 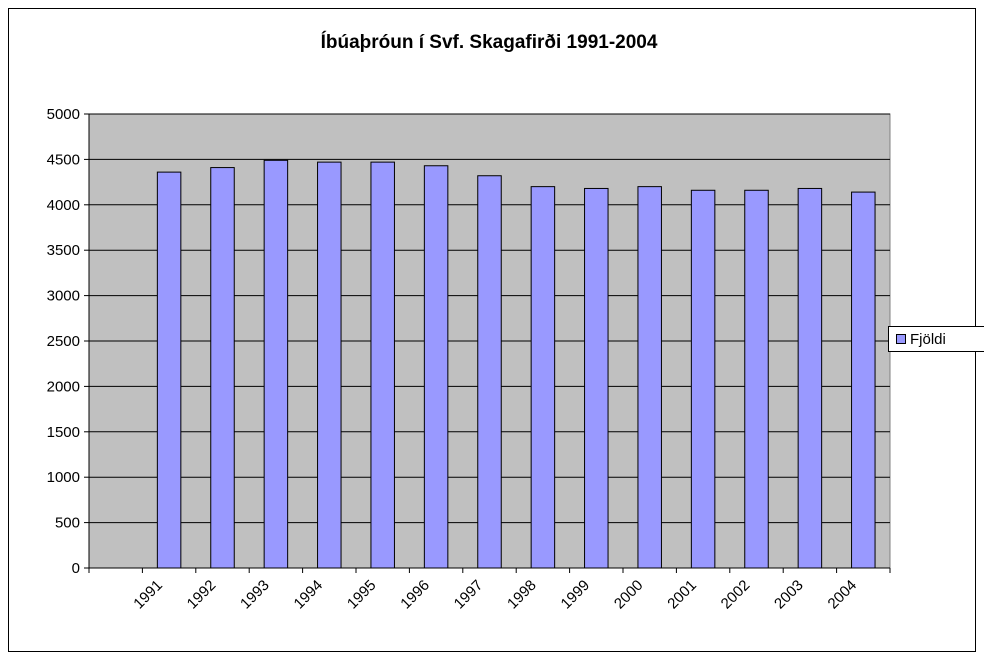 I want to click on legend-label: Fjöldi, so click(x=928, y=339).